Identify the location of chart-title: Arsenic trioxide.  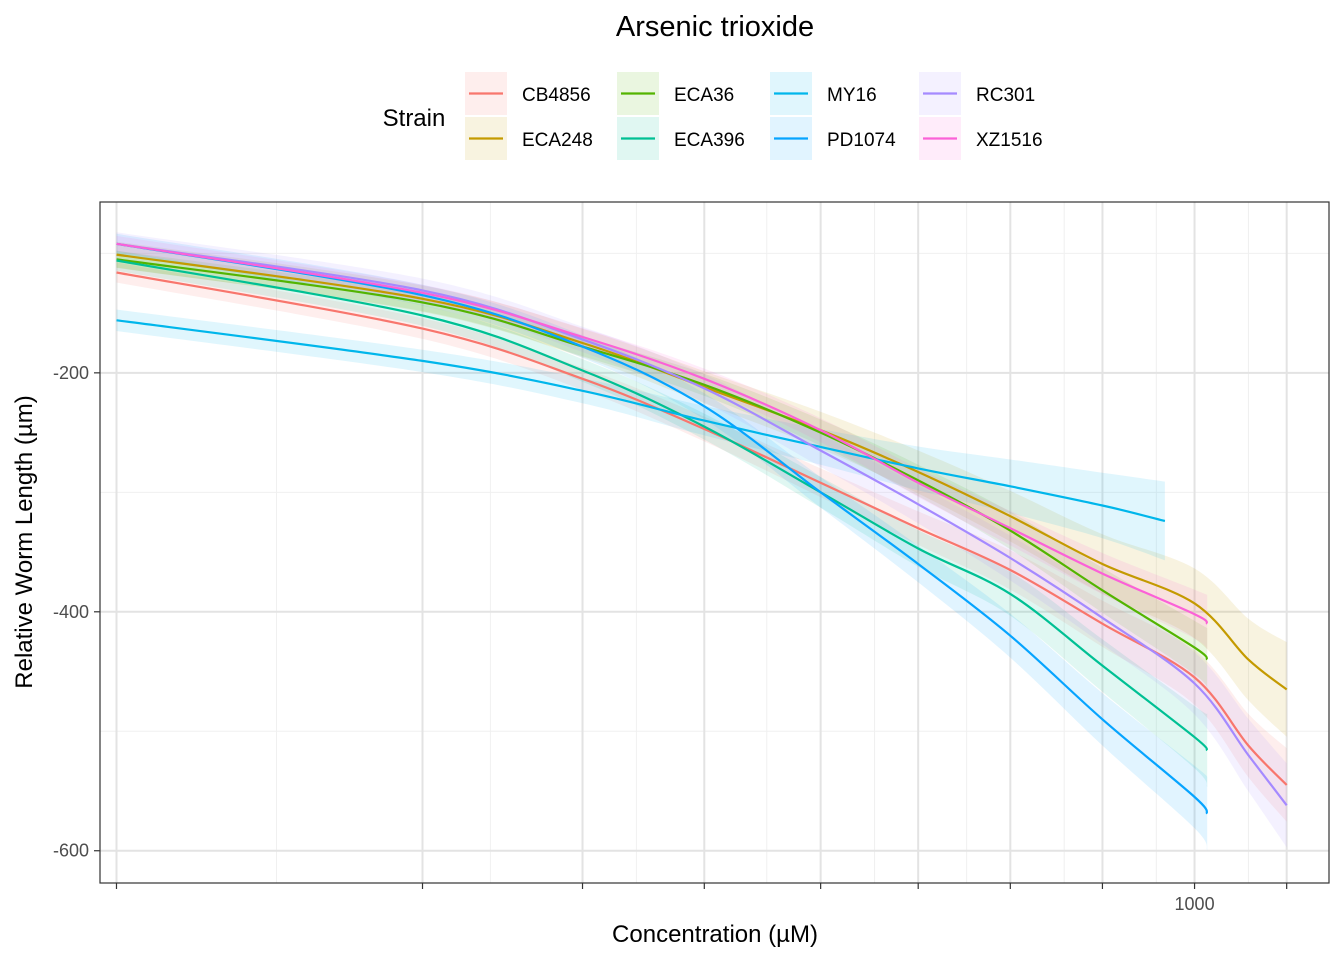
(715, 27).